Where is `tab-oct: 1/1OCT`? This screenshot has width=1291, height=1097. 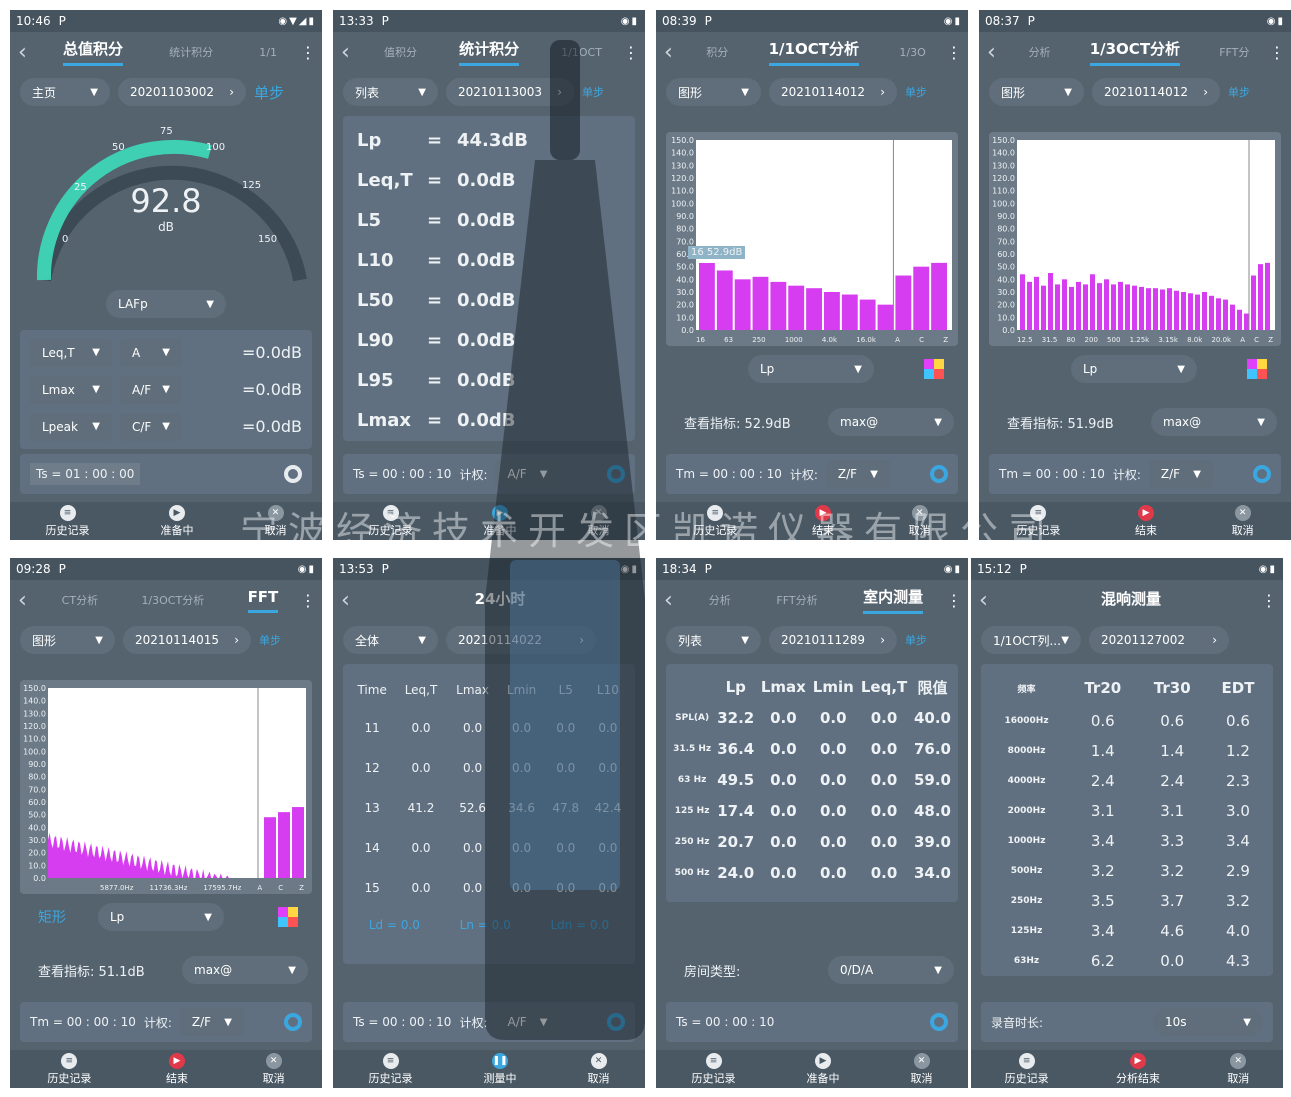
tab-oct: 1/1OCT is located at coordinates (581, 52).